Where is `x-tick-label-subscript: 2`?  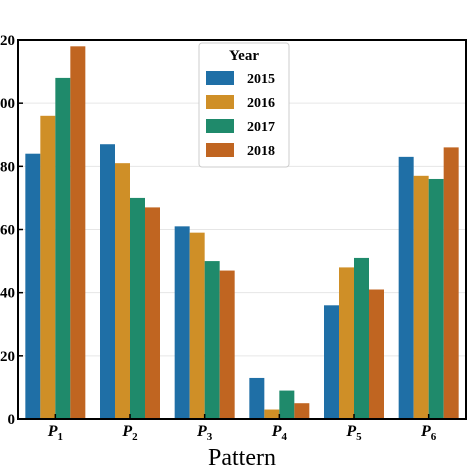 x-tick-label-subscript: 2 is located at coordinates (135, 437).